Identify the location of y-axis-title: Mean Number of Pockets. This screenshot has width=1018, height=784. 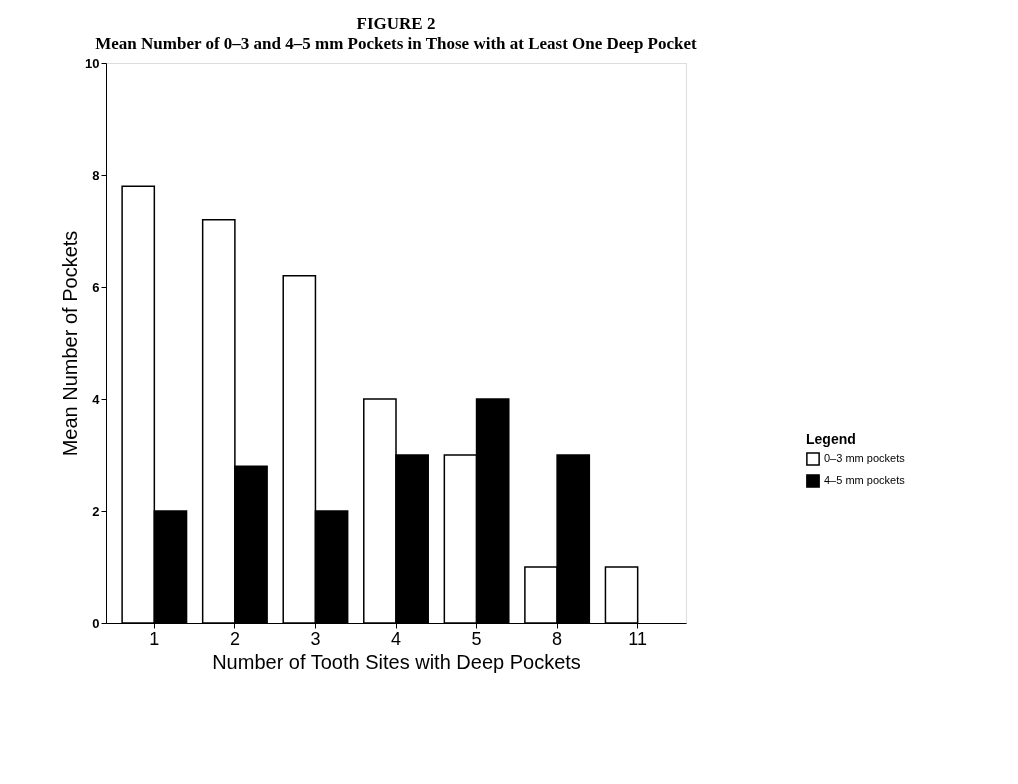
(70, 343).